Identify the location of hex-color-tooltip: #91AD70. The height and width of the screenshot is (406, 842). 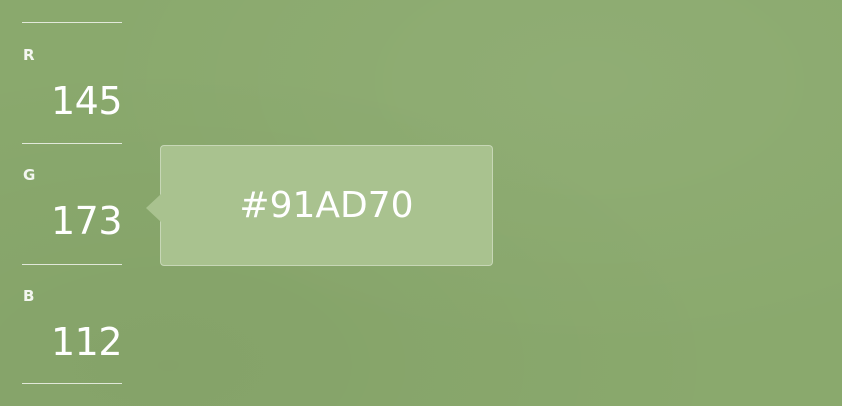
(319, 205).